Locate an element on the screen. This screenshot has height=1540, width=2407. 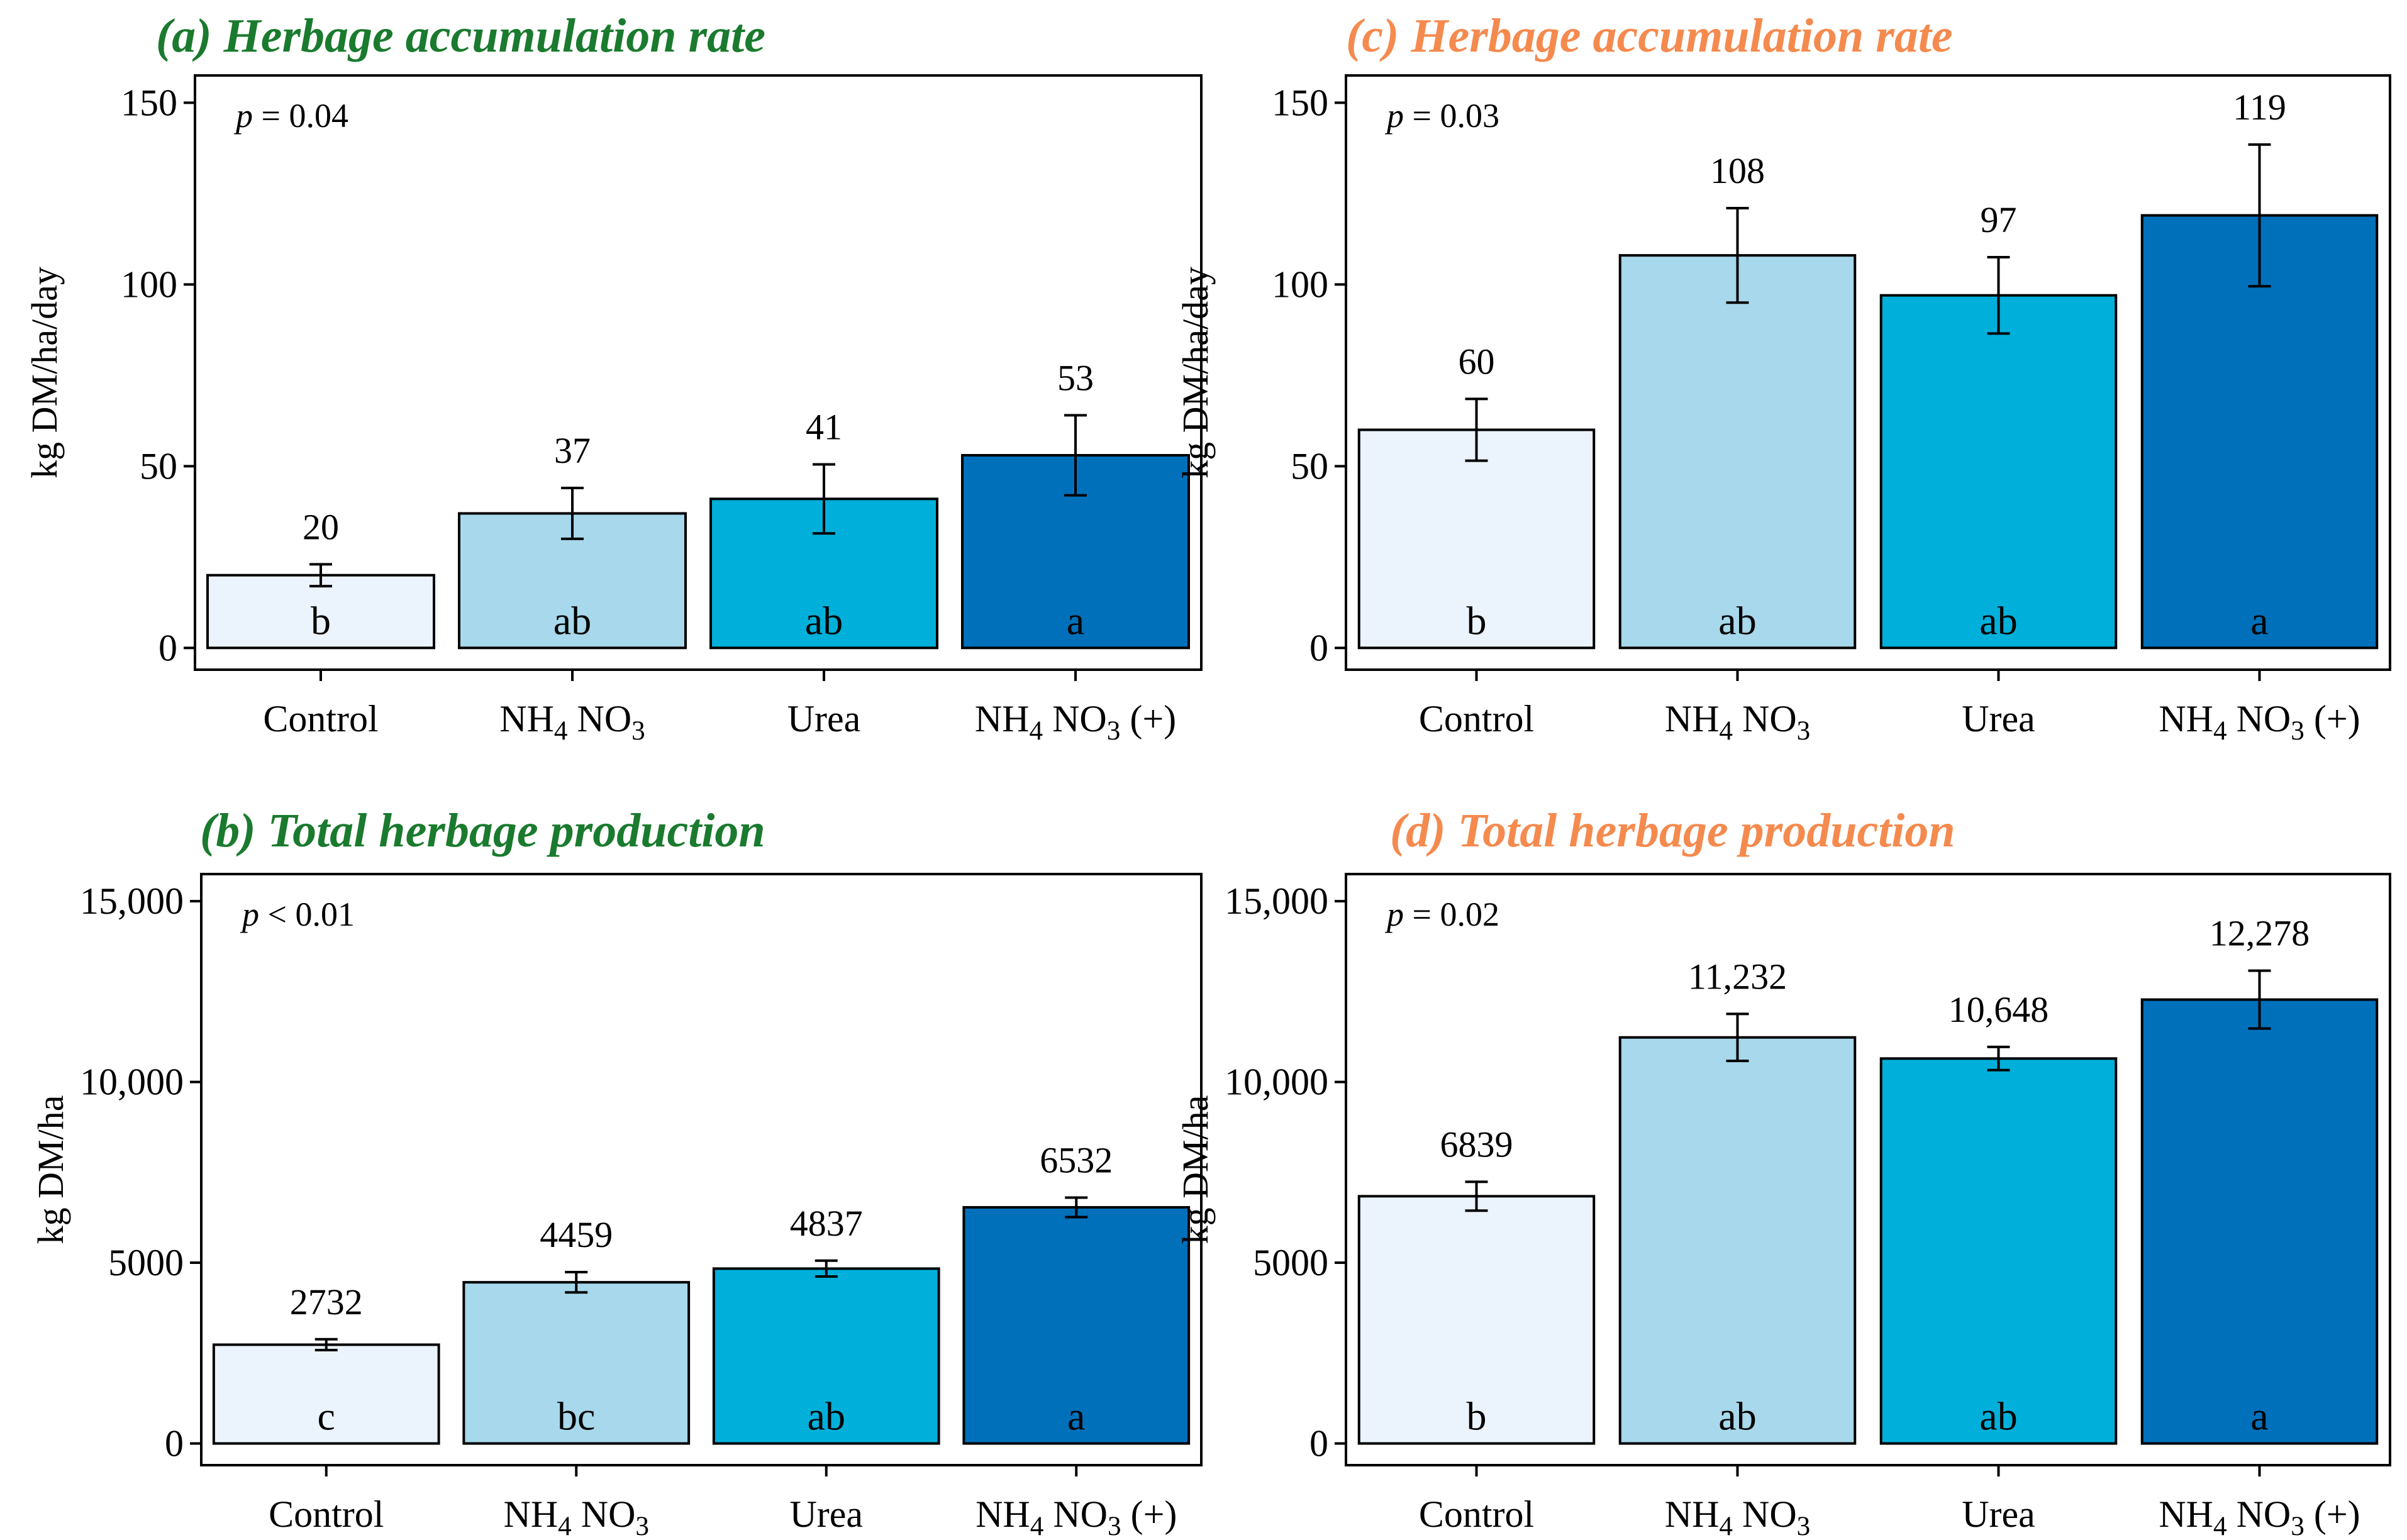
value-label: 11,232 is located at coordinates (1737, 976).